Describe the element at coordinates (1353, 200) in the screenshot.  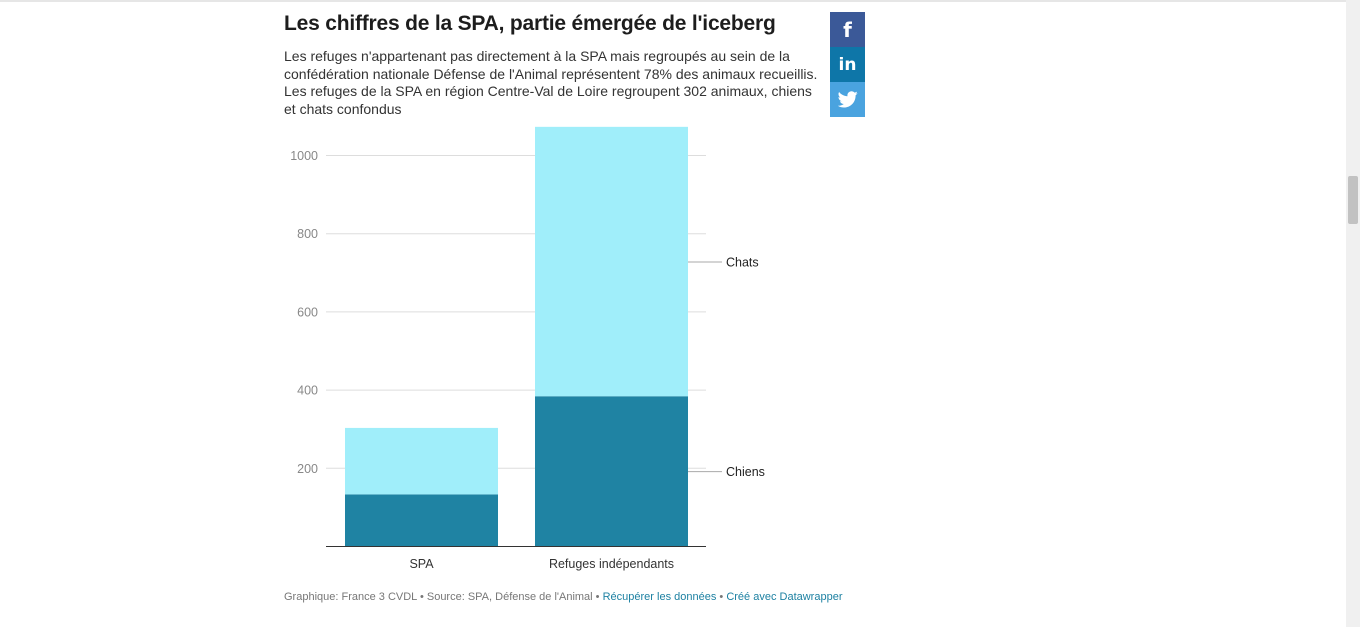
I see `scrollbar-thumb` at that location.